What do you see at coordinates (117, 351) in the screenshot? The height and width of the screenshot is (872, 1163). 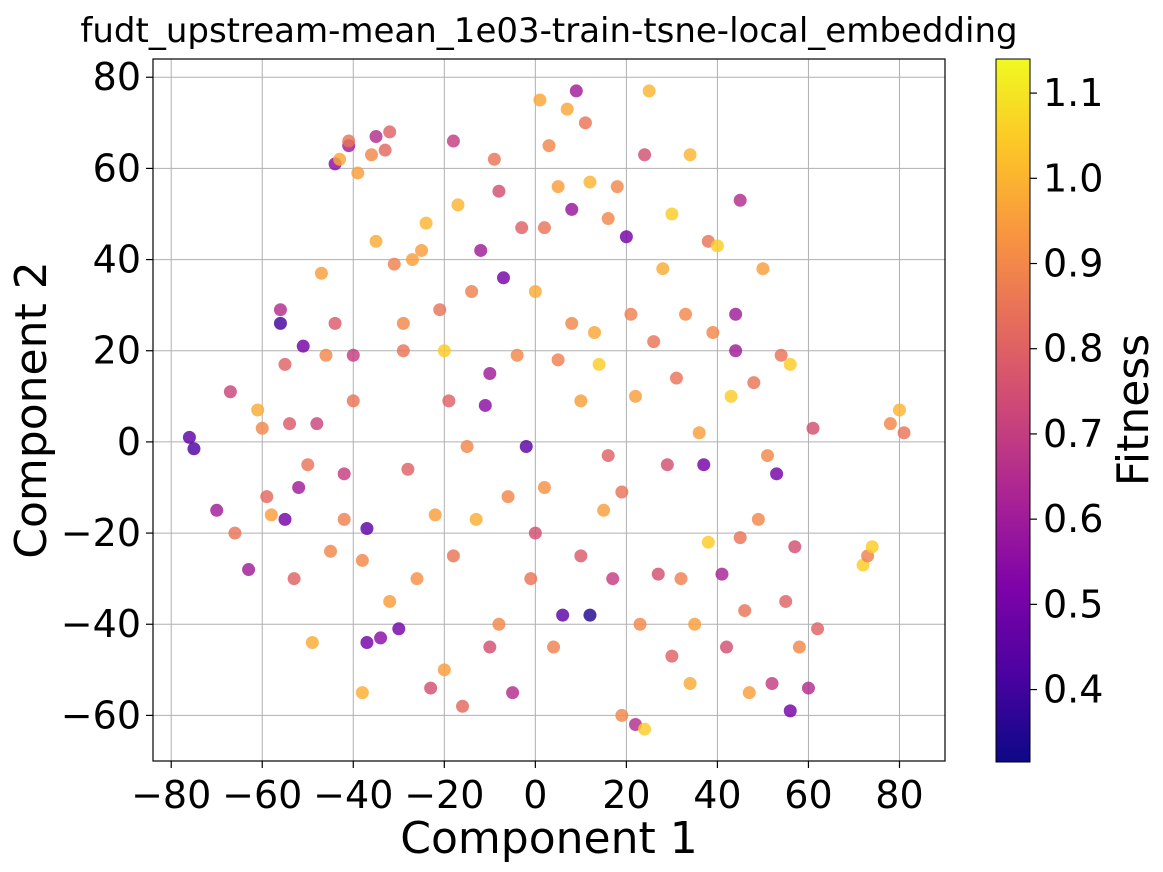 I see `y-tick-label: 20` at bounding box center [117, 351].